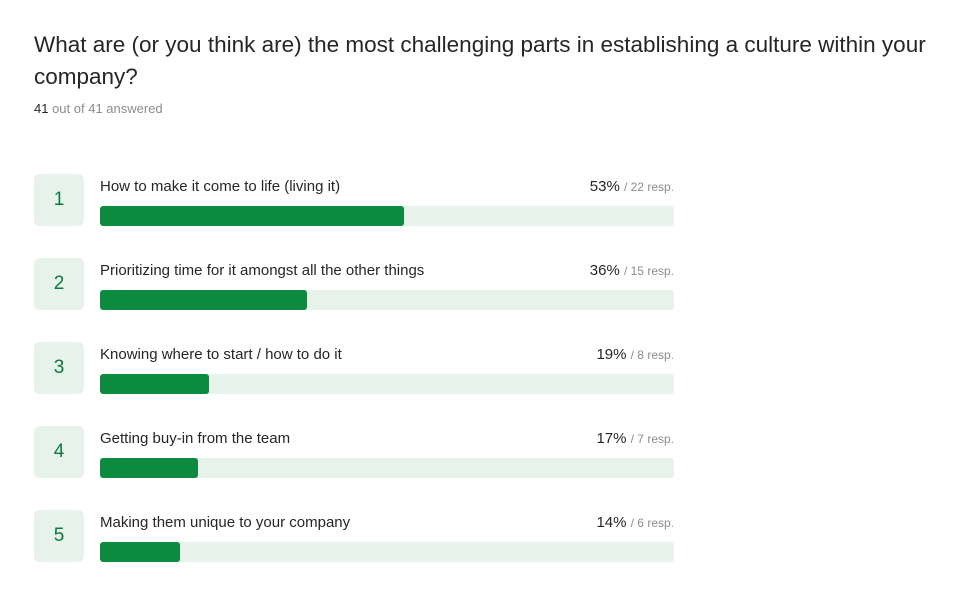 This screenshot has width=959, height=597. Describe the element at coordinates (648, 271) in the screenshot. I see `responses-label: / 15 resp.` at that location.